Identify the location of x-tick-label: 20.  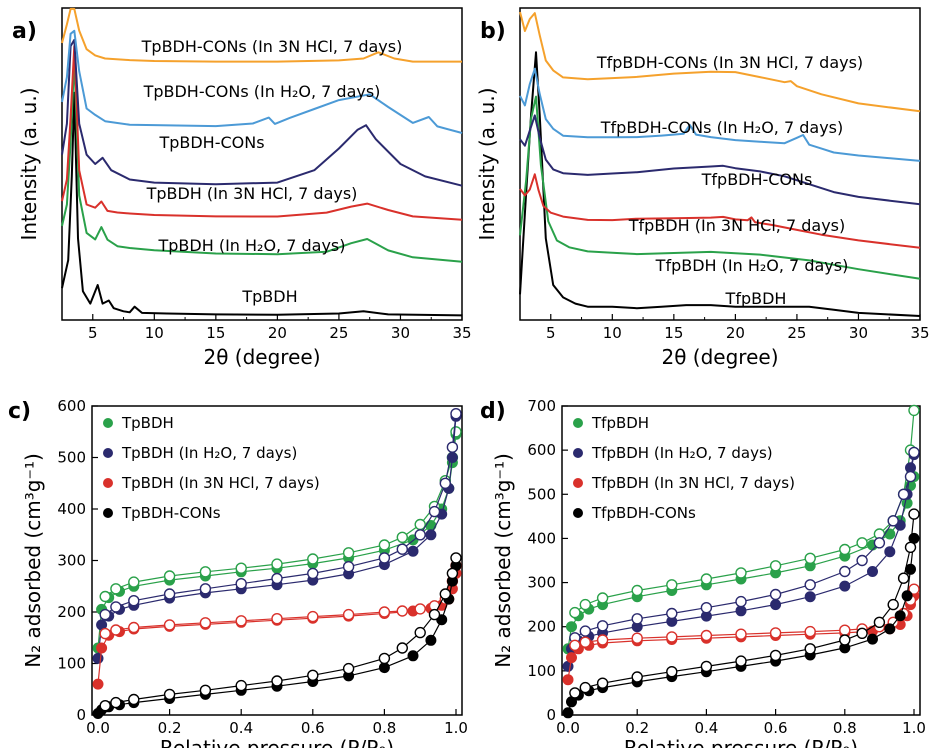
(735, 333).